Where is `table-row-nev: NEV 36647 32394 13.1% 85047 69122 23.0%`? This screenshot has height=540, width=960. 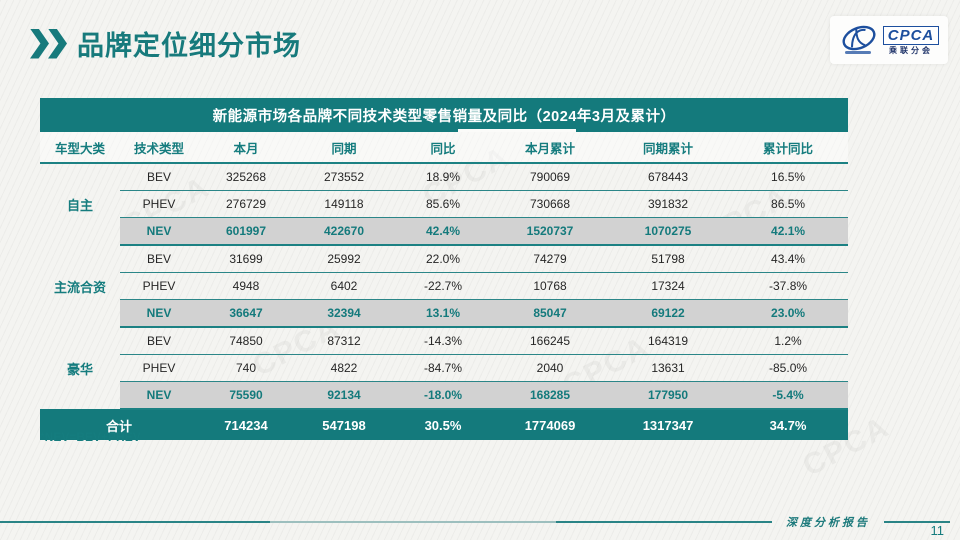
table-row-nev: NEV 36647 32394 13.1% 85047 69122 23.0% is located at coordinates (444, 313).